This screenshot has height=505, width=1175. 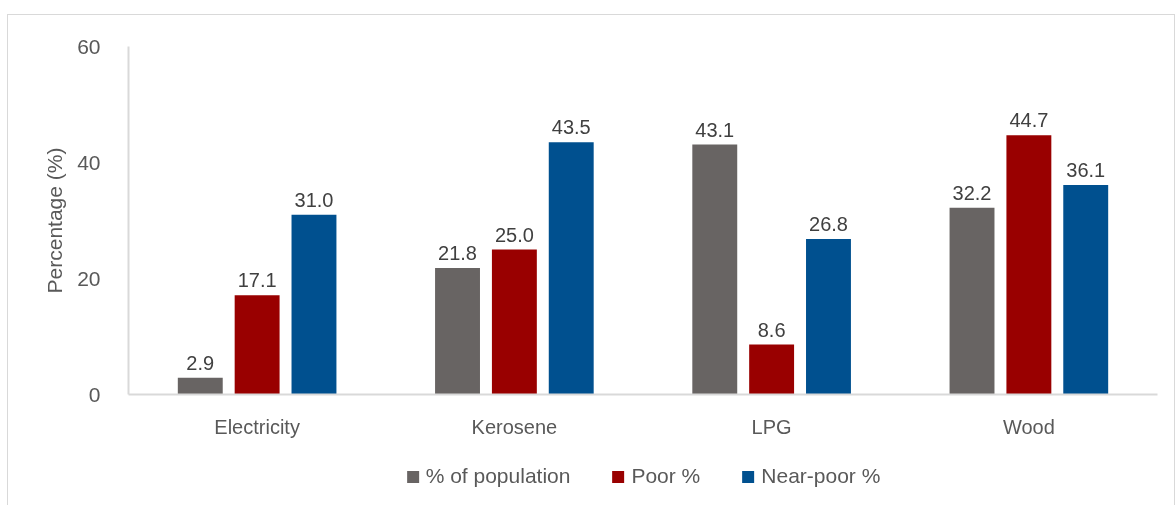 I want to click on y-tick-label: 60, so click(x=89, y=46).